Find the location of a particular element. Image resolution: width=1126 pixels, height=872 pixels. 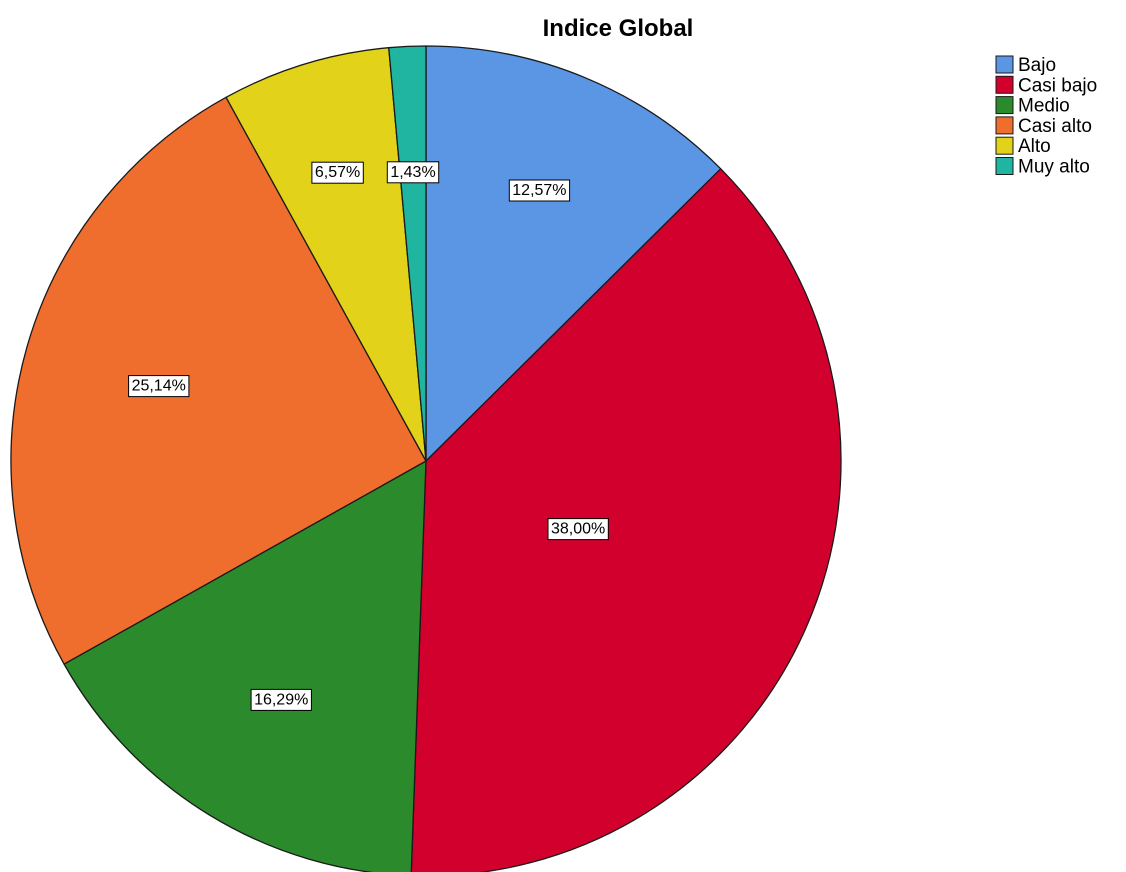

legend-label: Medio is located at coordinates (1044, 106).